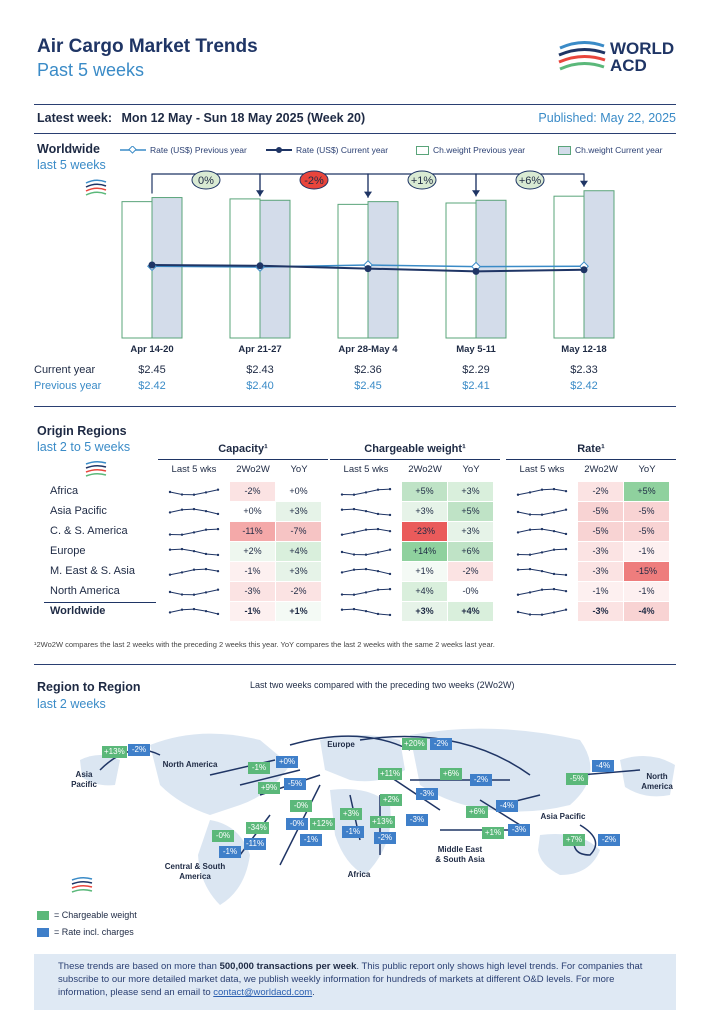  What do you see at coordinates (65, 370) in the screenshot?
I see `row-current-label: Current year` at bounding box center [65, 370].